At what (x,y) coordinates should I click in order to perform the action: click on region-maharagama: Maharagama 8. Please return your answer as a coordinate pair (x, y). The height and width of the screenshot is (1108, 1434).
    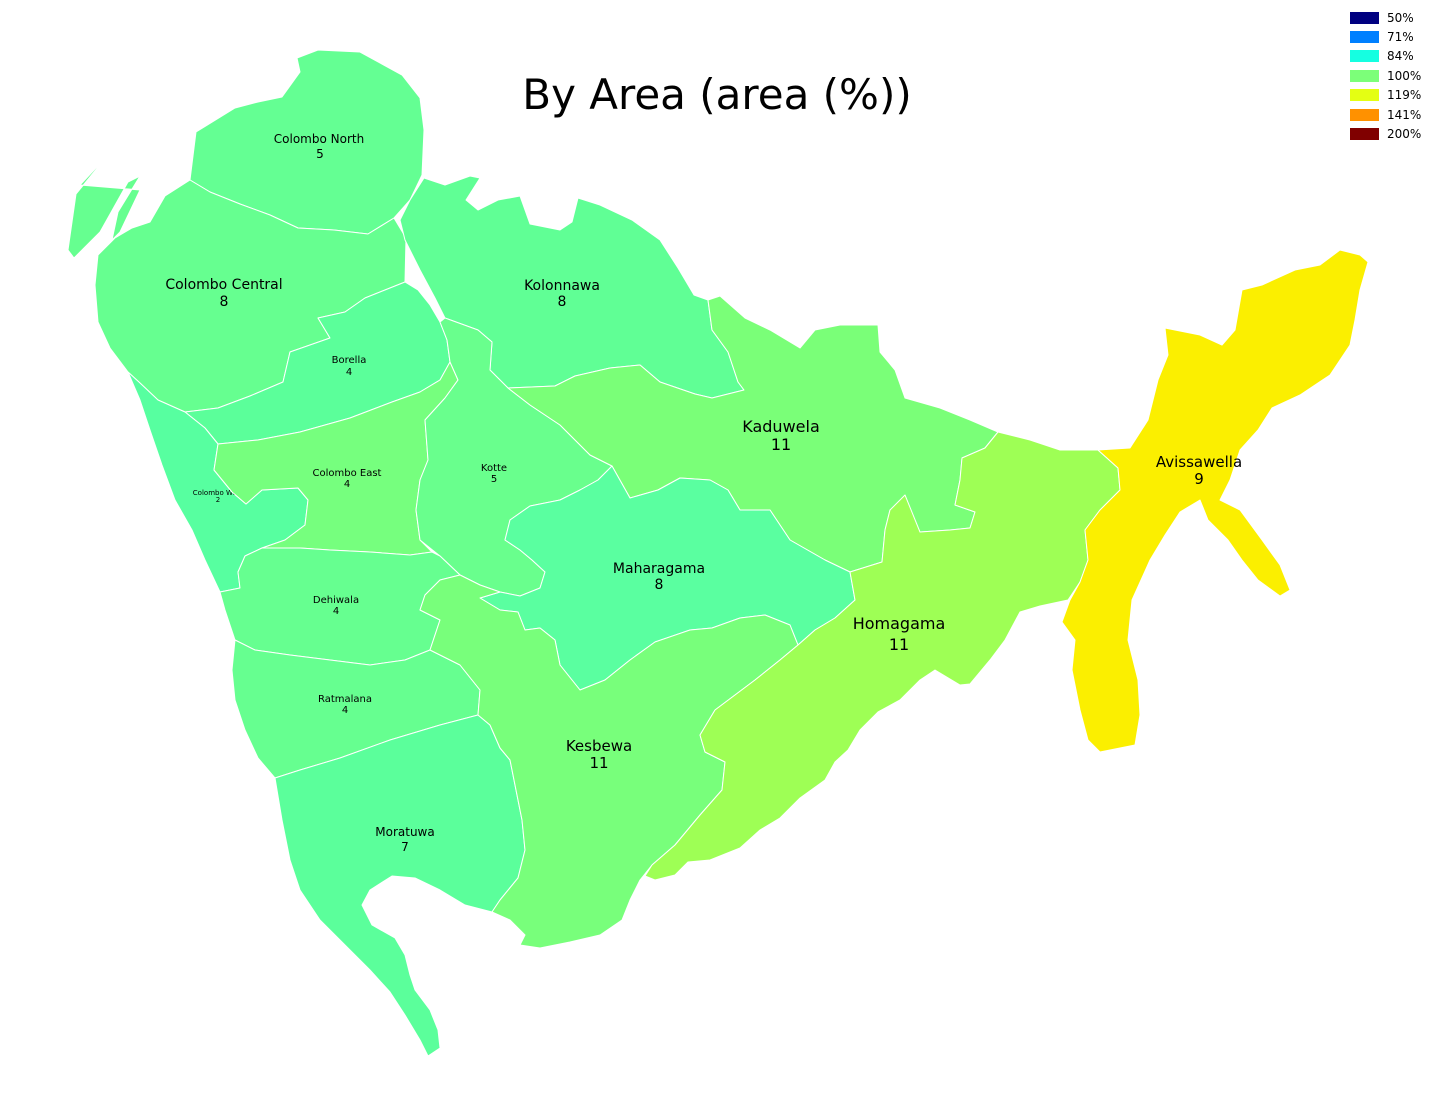
    Looking at the image, I should click on (667, 578).